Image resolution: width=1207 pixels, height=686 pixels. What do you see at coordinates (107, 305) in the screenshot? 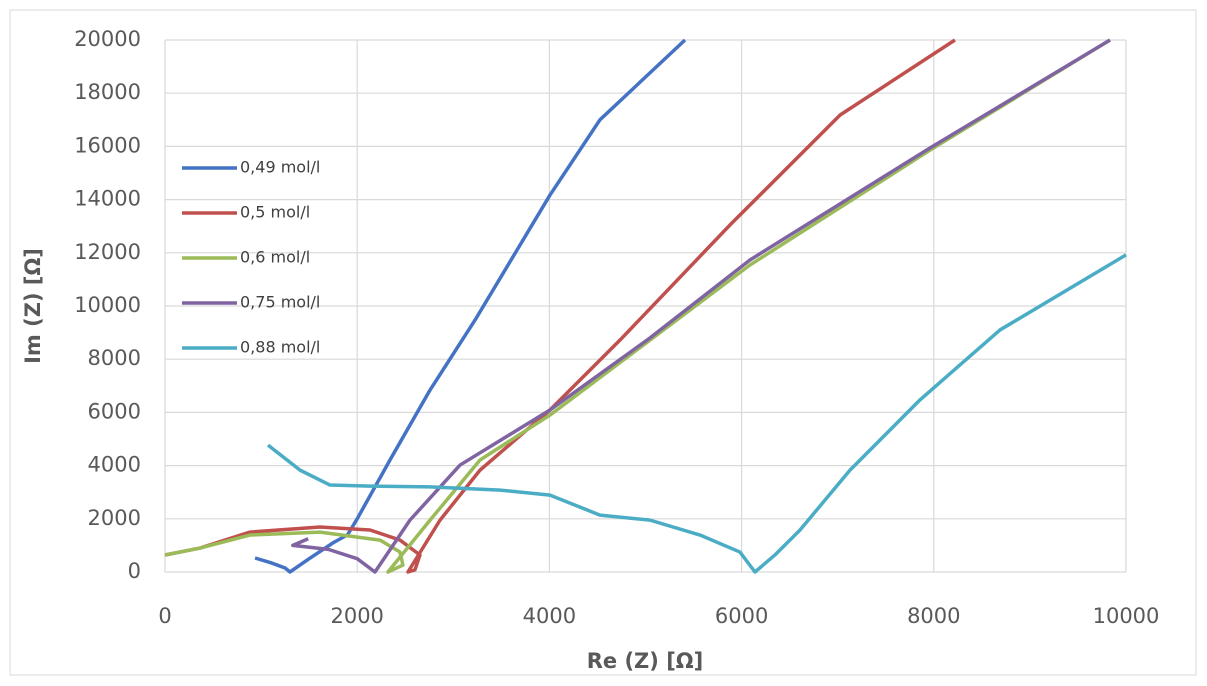
I see `y-tick-label: 10000` at bounding box center [107, 305].